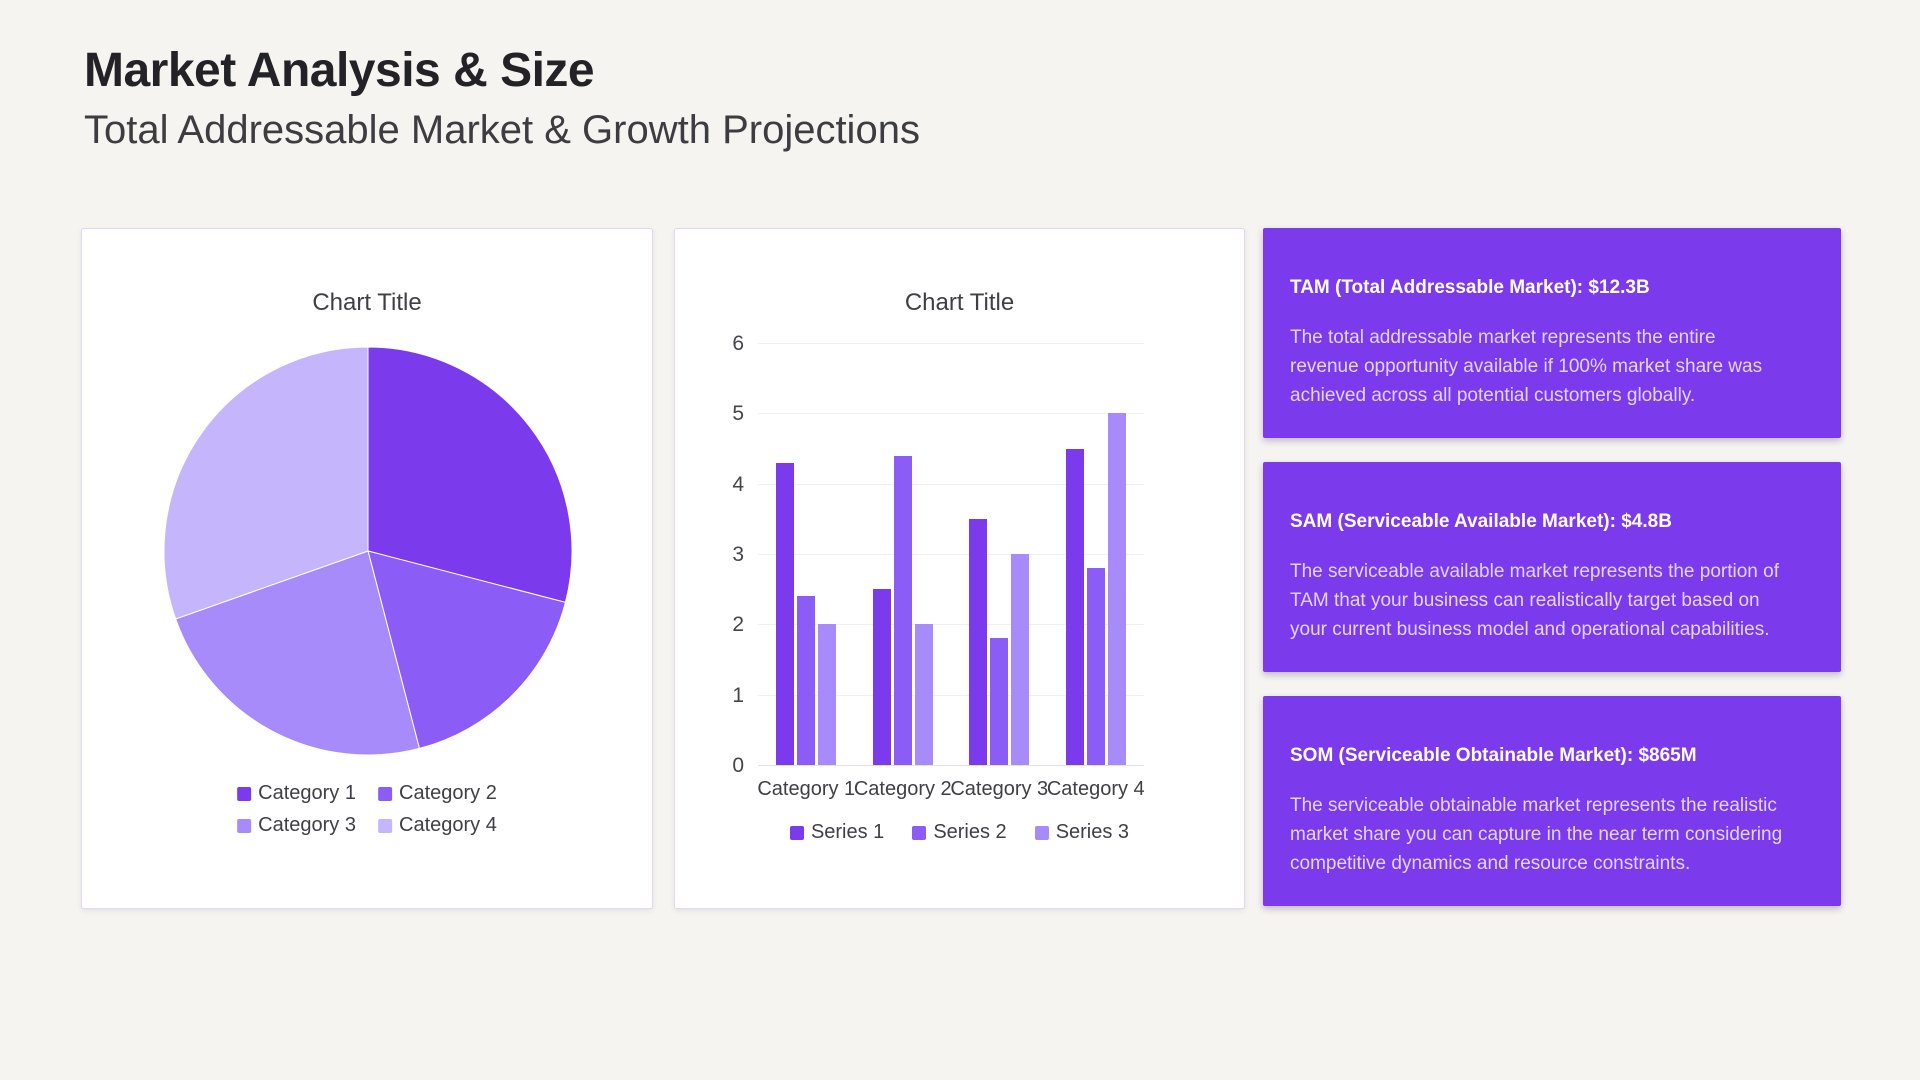 This screenshot has width=1920, height=1080. Describe the element at coordinates (448, 793) in the screenshot. I see `legend-label: Category 2` at that location.